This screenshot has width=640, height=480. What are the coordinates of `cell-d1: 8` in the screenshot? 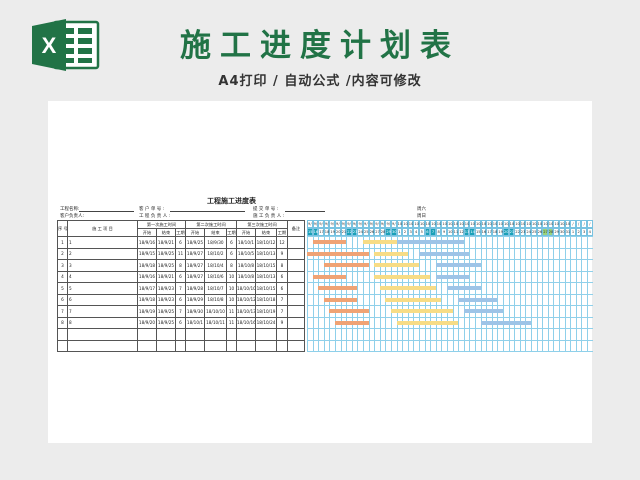 It's located at (180, 265).